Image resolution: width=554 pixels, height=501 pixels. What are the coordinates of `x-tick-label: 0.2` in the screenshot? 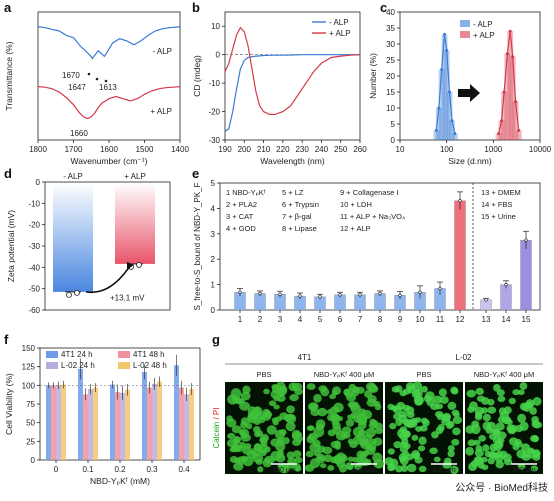 It's located at (120, 469).